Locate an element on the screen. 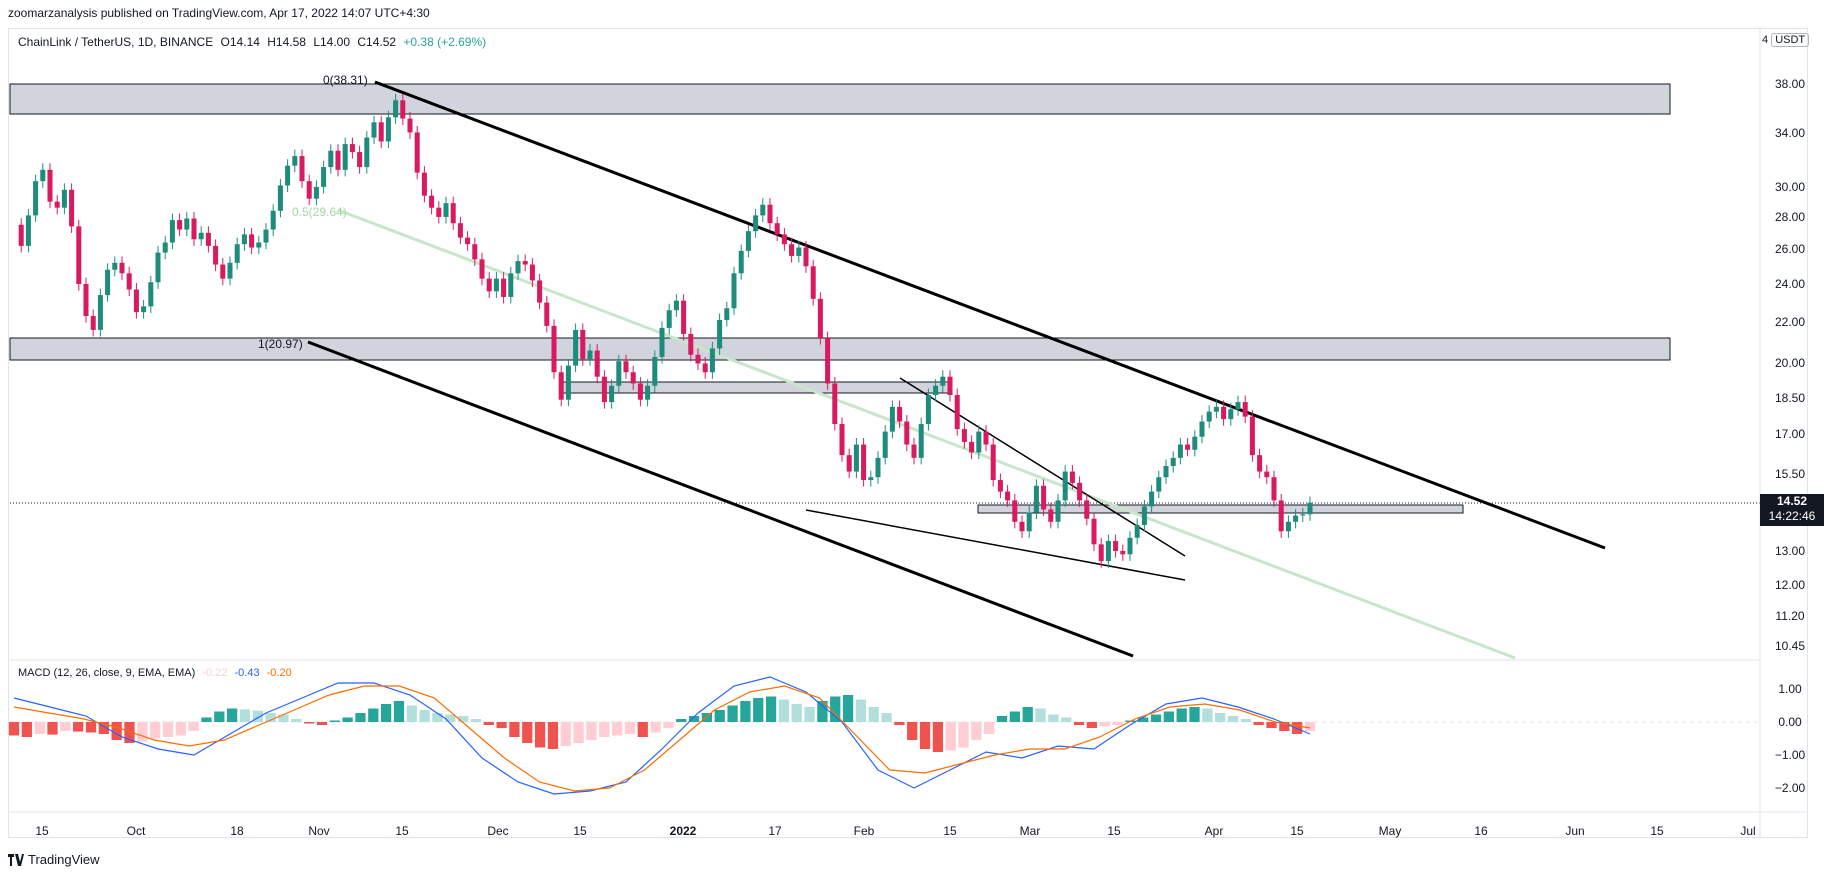 The image size is (1834, 878). resistance-zone-top is located at coordinates (840, 99).